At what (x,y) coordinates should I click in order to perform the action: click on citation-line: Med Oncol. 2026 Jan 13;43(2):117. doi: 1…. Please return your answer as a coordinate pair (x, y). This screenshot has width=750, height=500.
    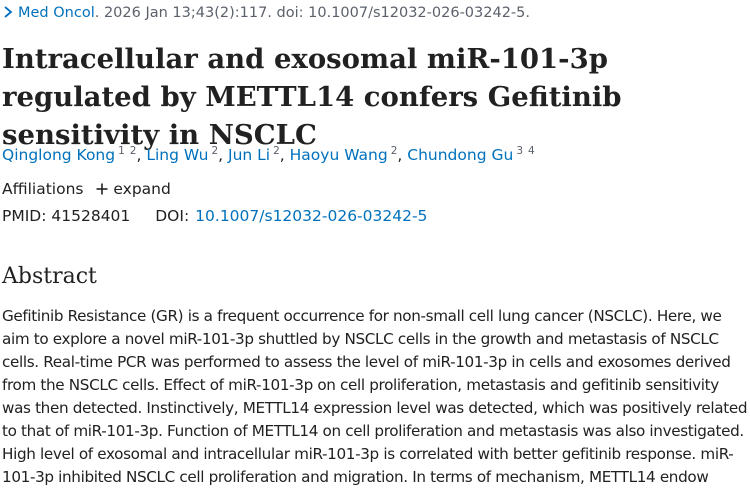
    Looking at the image, I should click on (266, 13).